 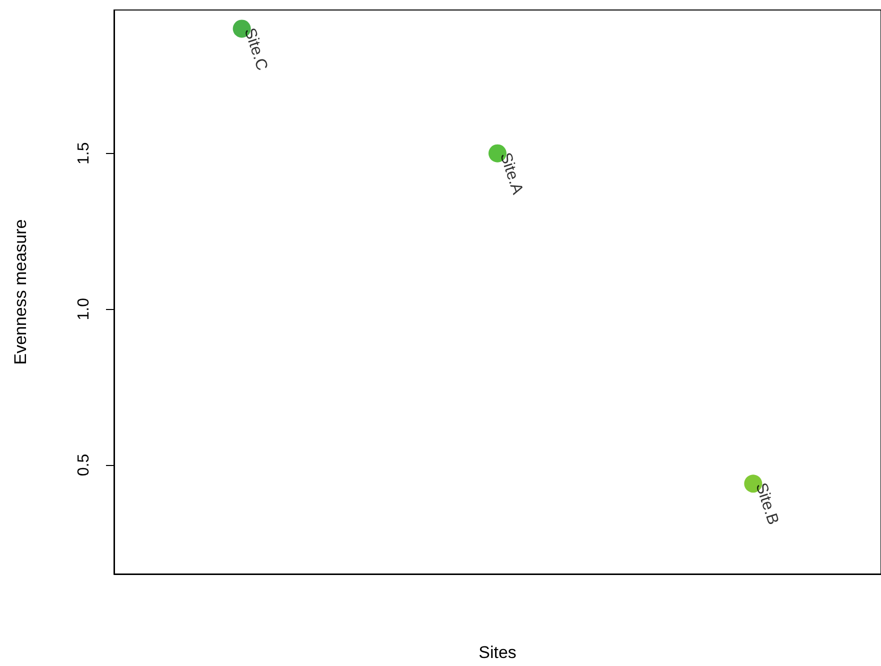 What do you see at coordinates (255, 49) in the screenshot?
I see `data-label: Site.C` at bounding box center [255, 49].